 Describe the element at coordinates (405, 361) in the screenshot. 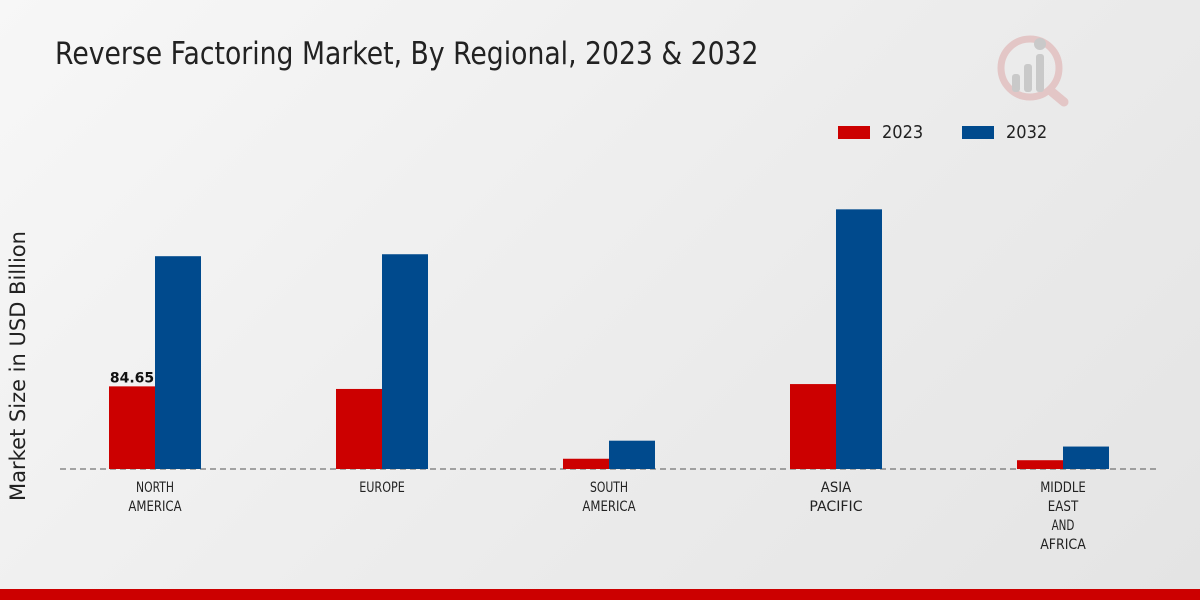

I see `bar-2032-europe` at that location.